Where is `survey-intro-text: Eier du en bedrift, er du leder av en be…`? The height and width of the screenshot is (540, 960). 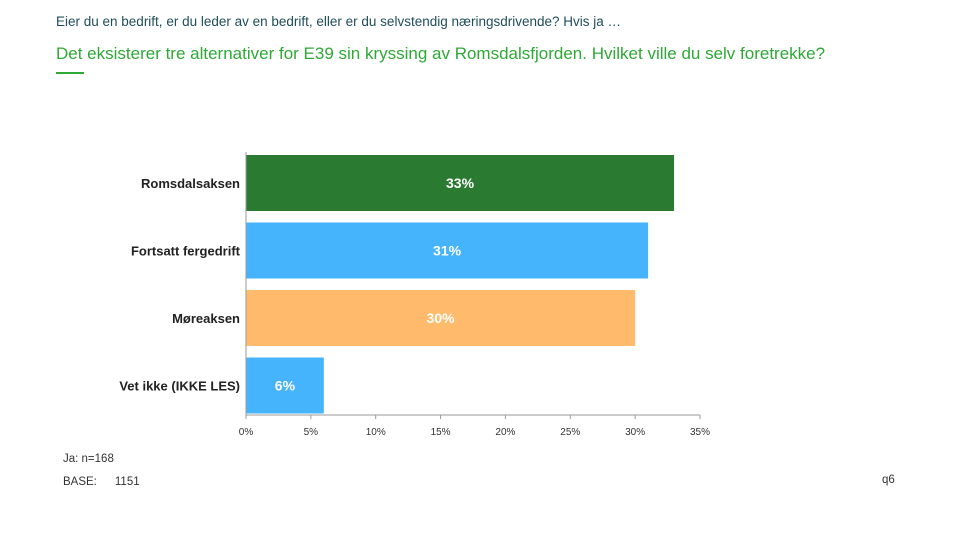 survey-intro-text: Eier du en bedrift, er du leder av en be… is located at coordinates (339, 21).